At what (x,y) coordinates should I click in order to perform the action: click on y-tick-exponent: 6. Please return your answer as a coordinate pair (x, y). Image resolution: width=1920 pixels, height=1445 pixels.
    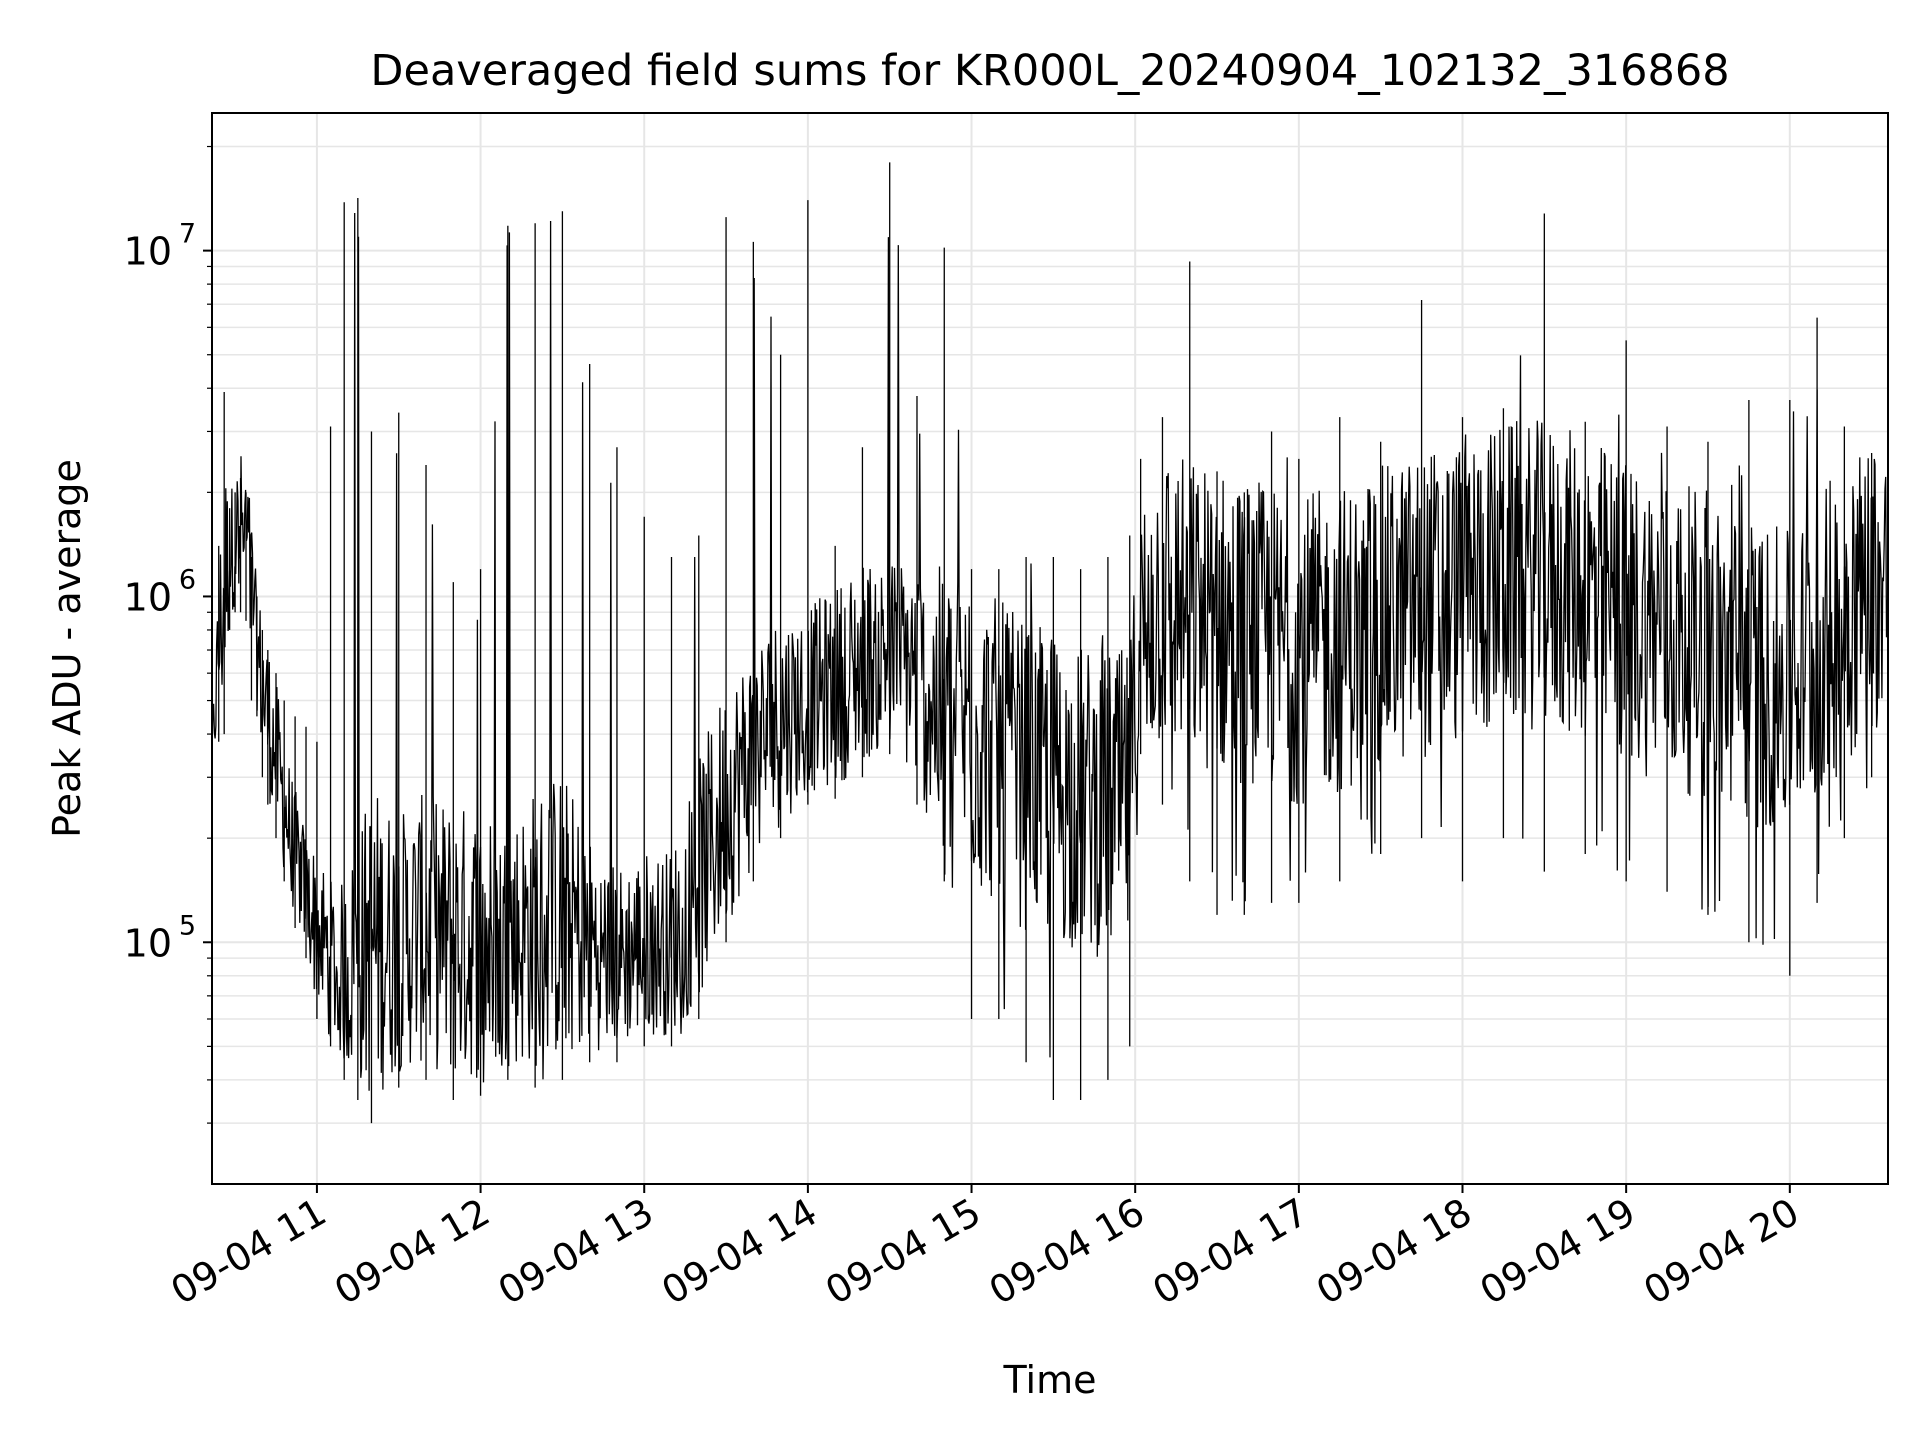
    Looking at the image, I should click on (187, 579).